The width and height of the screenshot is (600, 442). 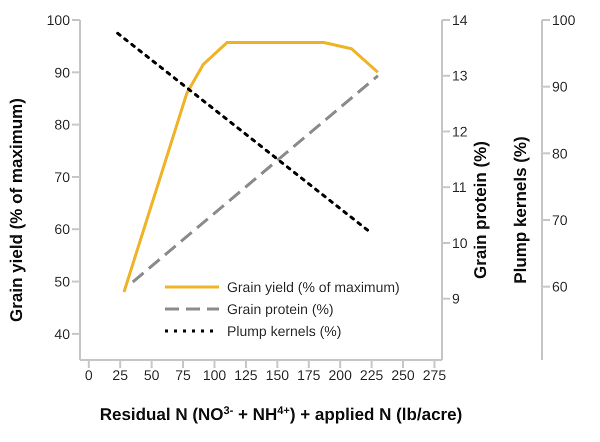 What do you see at coordinates (403, 374) in the screenshot?
I see `x-tick-label: 250` at bounding box center [403, 374].